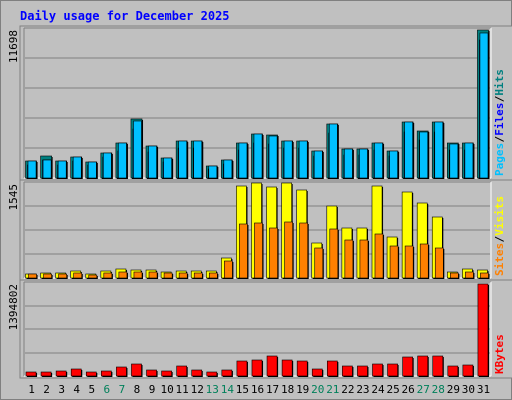 The width and height of the screenshot is (512, 400). Describe the element at coordinates (31, 389) in the screenshot. I see `x-tick-label: 1` at that location.